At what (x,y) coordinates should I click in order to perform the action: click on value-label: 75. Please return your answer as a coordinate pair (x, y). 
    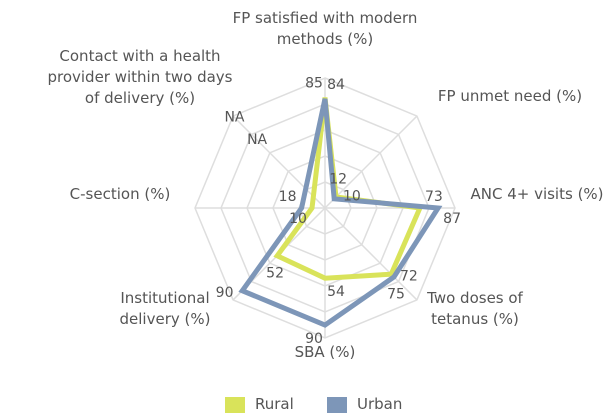
    Looking at the image, I should click on (396, 295).